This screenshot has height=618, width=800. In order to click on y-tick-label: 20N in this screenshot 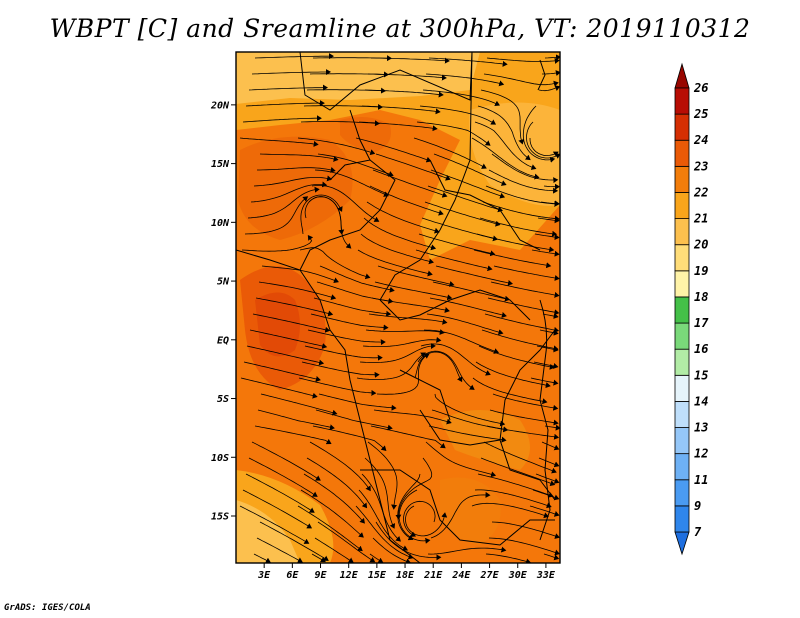, I will do `click(220, 105)`.